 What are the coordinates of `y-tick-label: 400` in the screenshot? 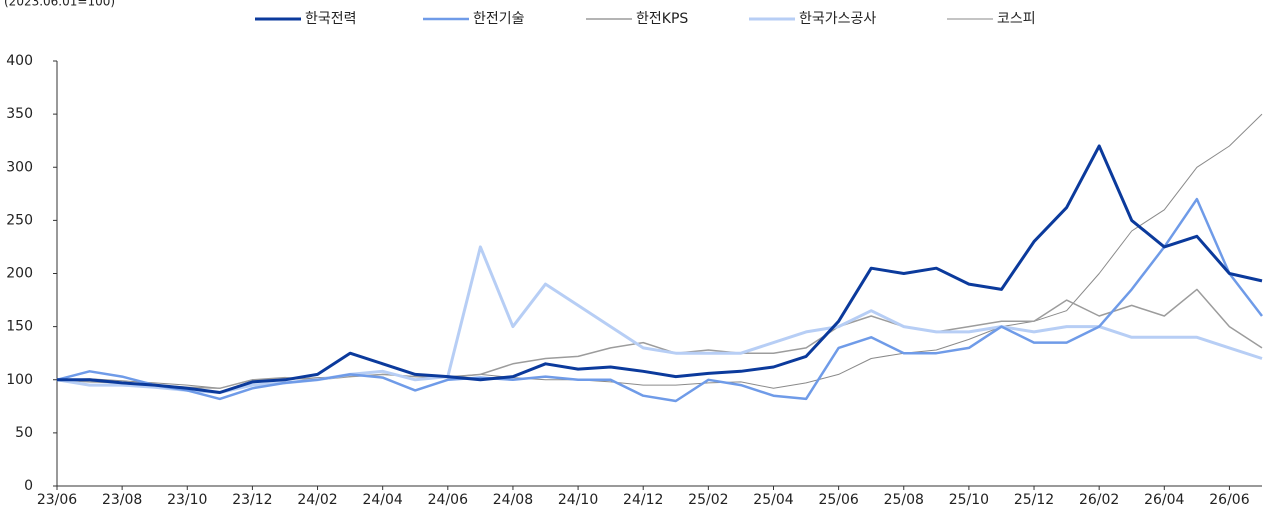 It's located at (19, 61).